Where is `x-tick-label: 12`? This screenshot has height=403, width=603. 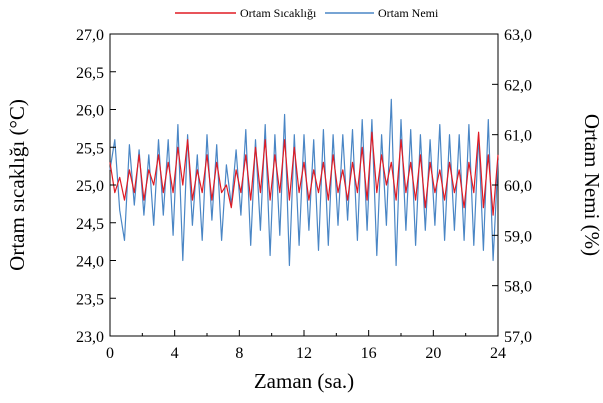
x-tick-label: 12 is located at coordinates (304, 353).